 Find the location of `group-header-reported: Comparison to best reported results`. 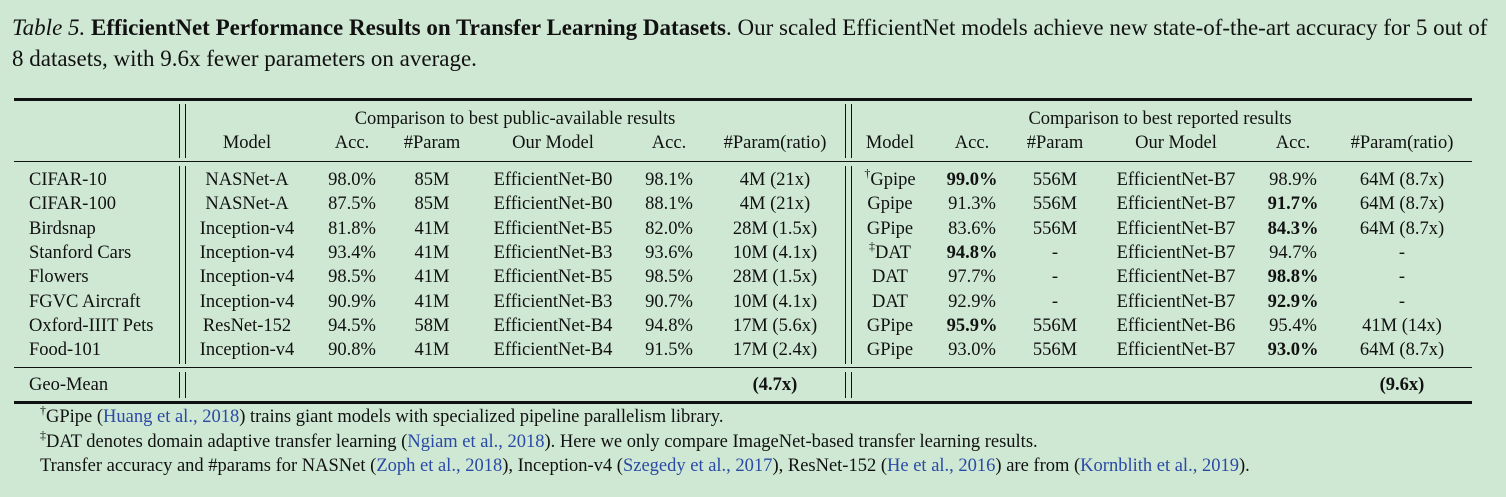

group-header-reported: Comparison to best reported results is located at coordinates (1160, 119).